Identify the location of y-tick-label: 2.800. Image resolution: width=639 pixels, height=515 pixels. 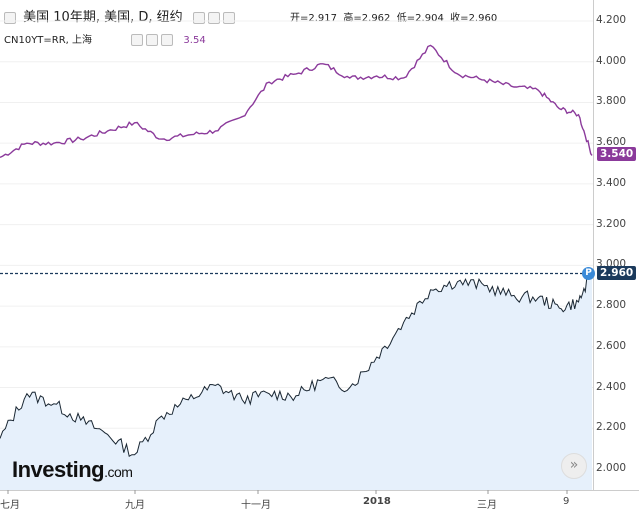
(611, 305).